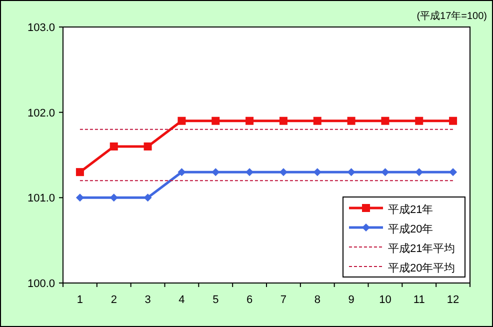  I want to click on y-tick-label: 101.0, so click(41, 198).